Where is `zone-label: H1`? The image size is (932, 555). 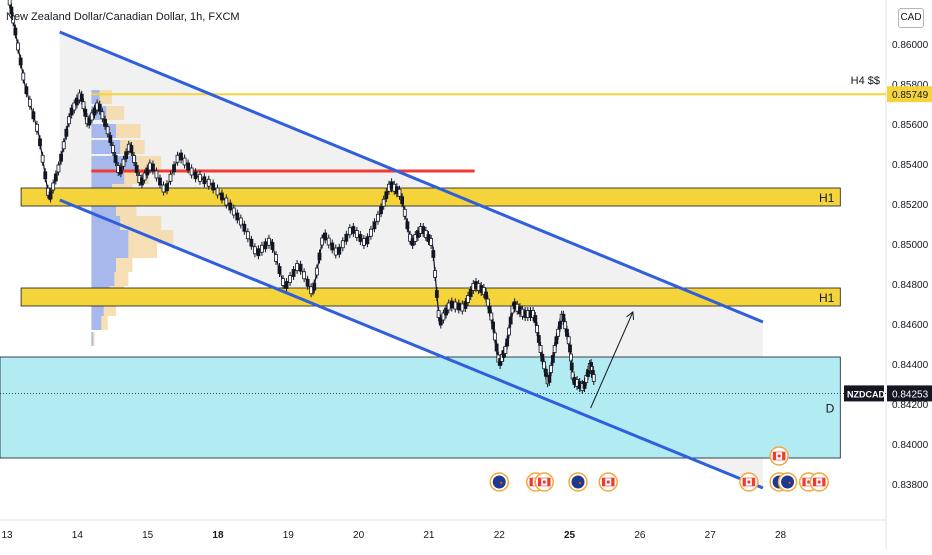 zone-label: H1 is located at coordinates (827, 298).